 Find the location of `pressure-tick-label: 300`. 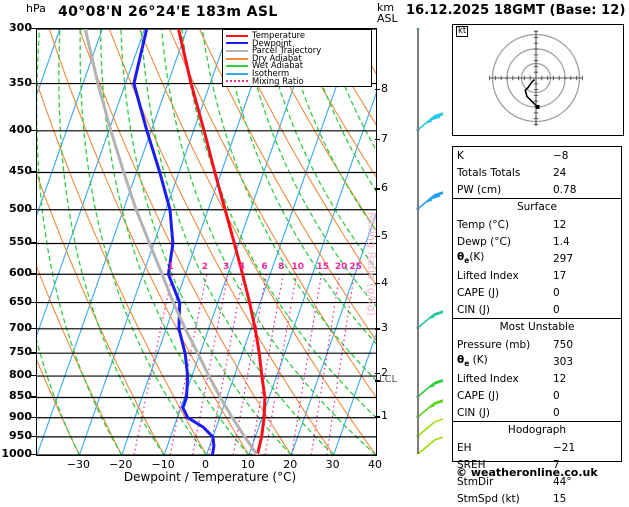

pressure-tick-label: 300 is located at coordinates (20, 27).